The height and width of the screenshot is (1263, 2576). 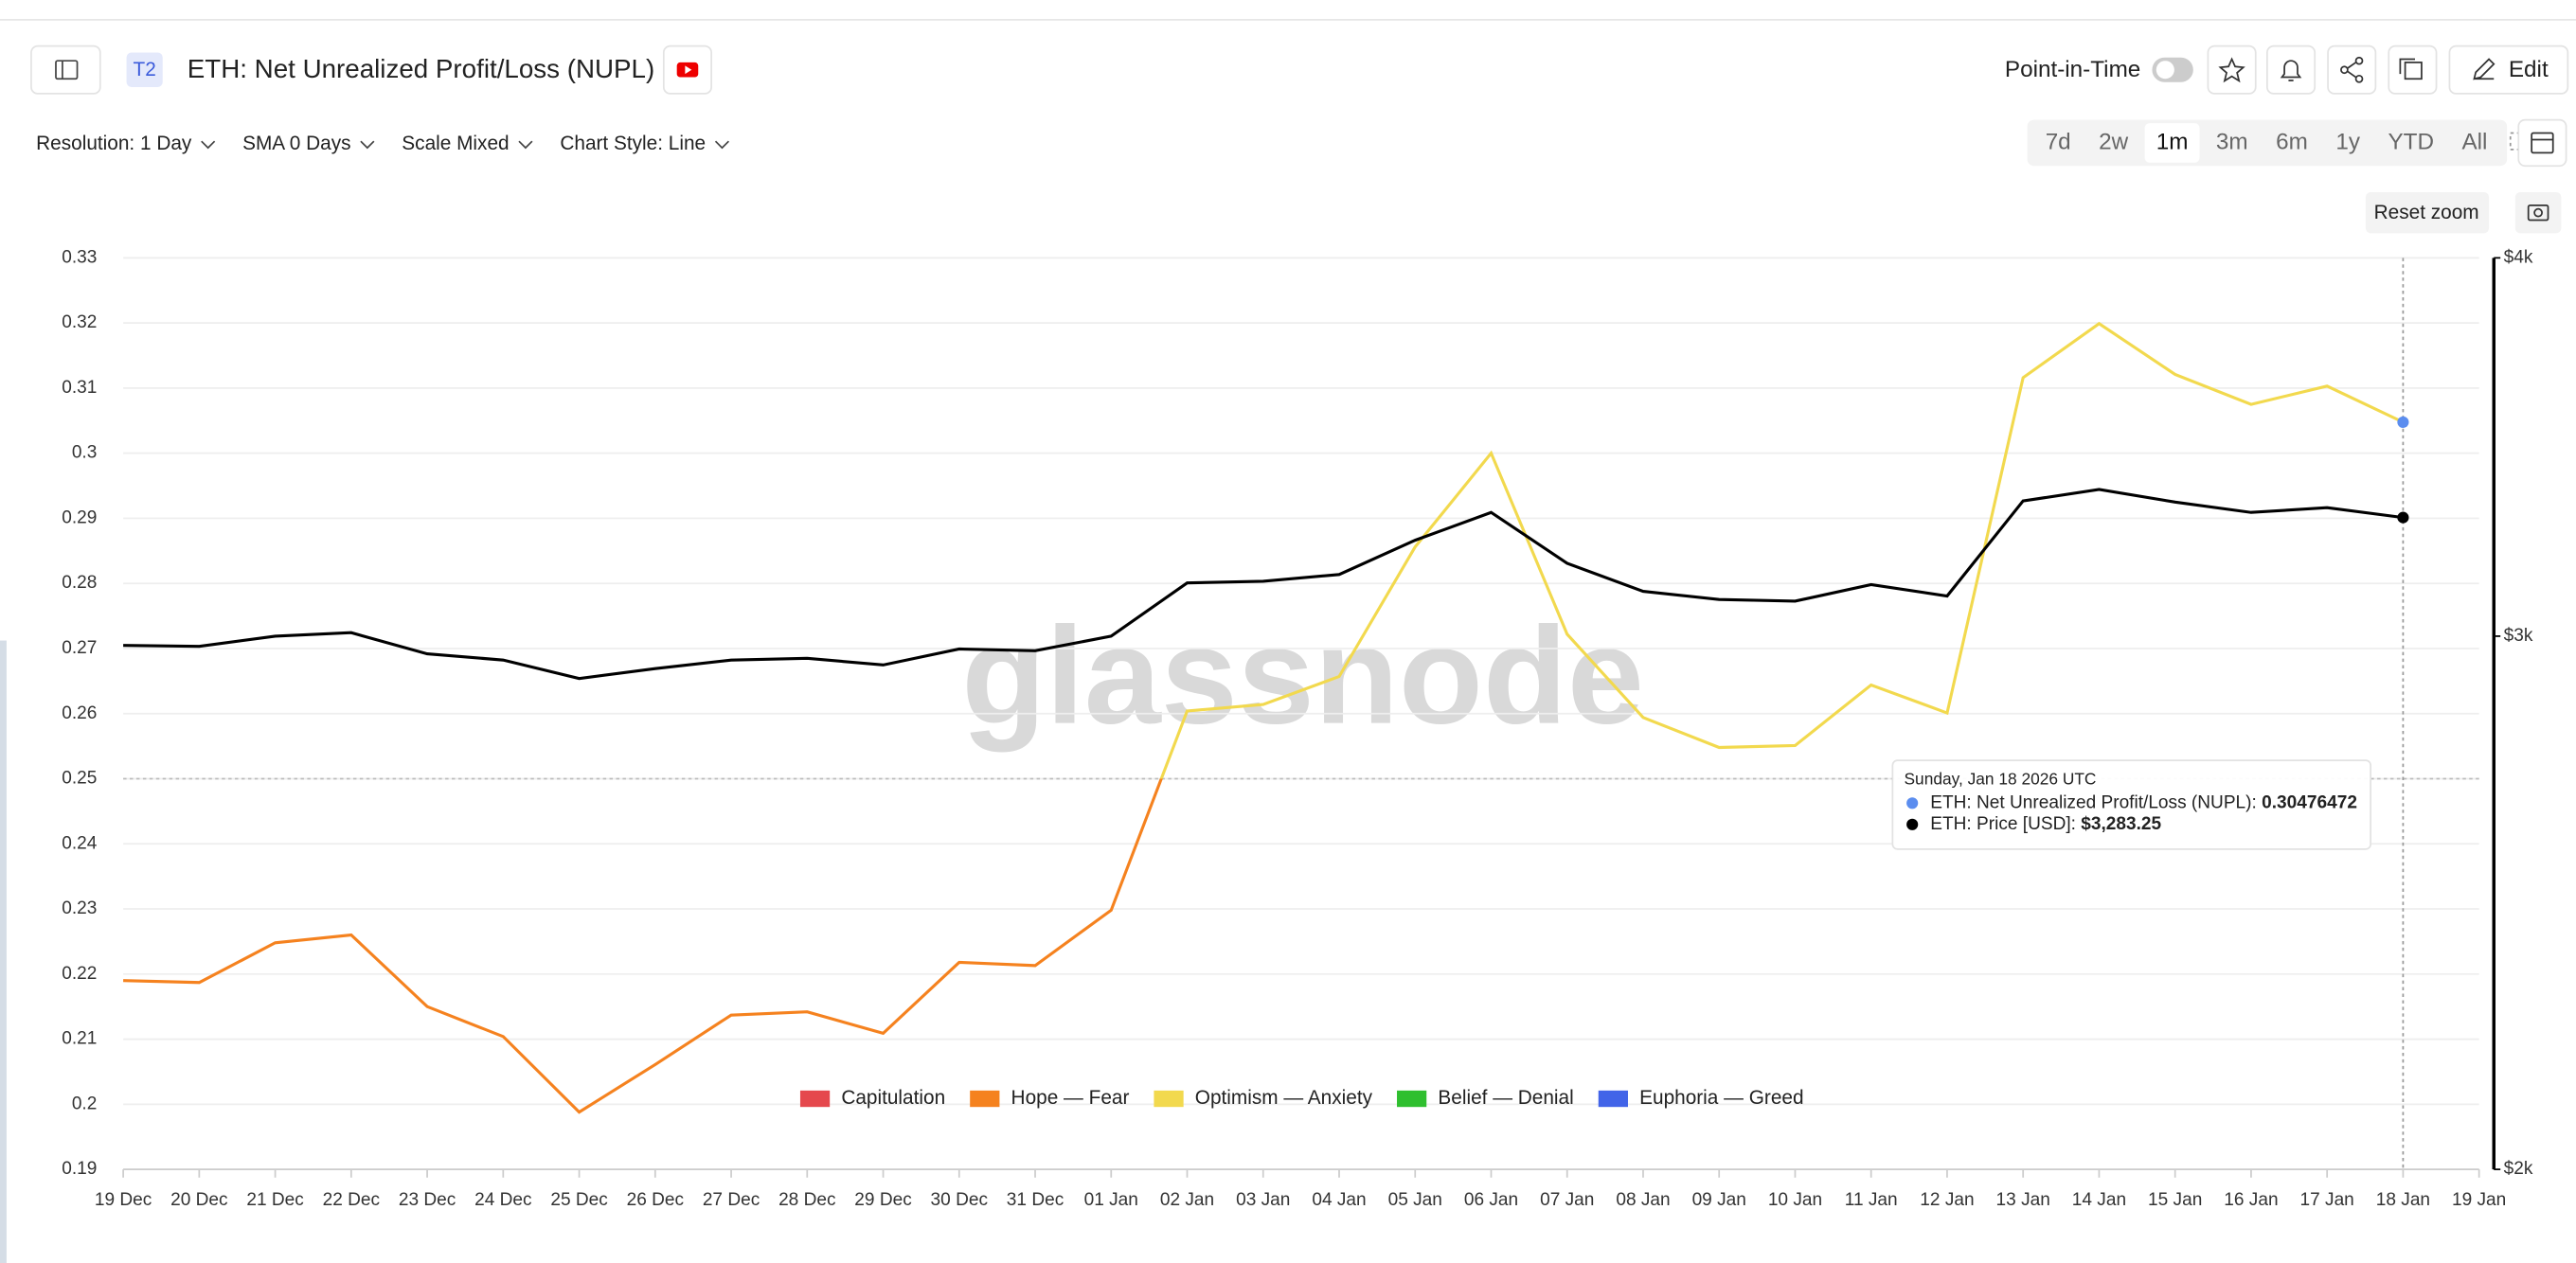 I want to click on range-button: 3m, so click(x=2232, y=143).